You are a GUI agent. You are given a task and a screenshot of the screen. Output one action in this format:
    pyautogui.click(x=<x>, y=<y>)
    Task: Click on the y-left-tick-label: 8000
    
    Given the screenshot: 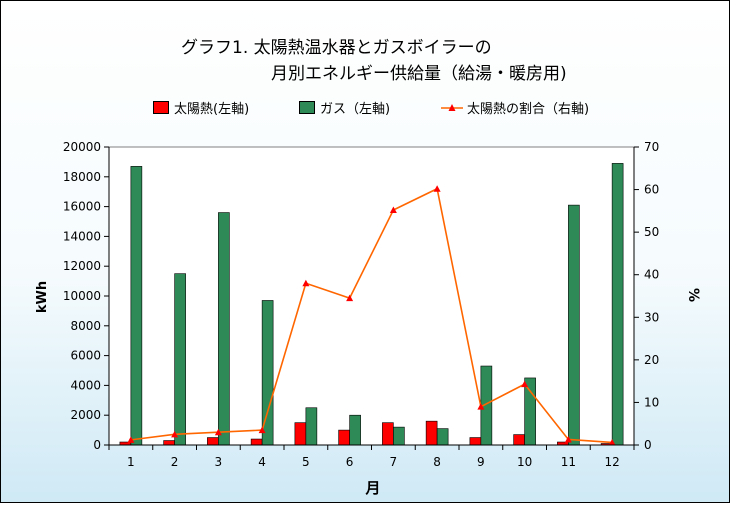 What is the action you would take?
    pyautogui.click(x=85, y=326)
    